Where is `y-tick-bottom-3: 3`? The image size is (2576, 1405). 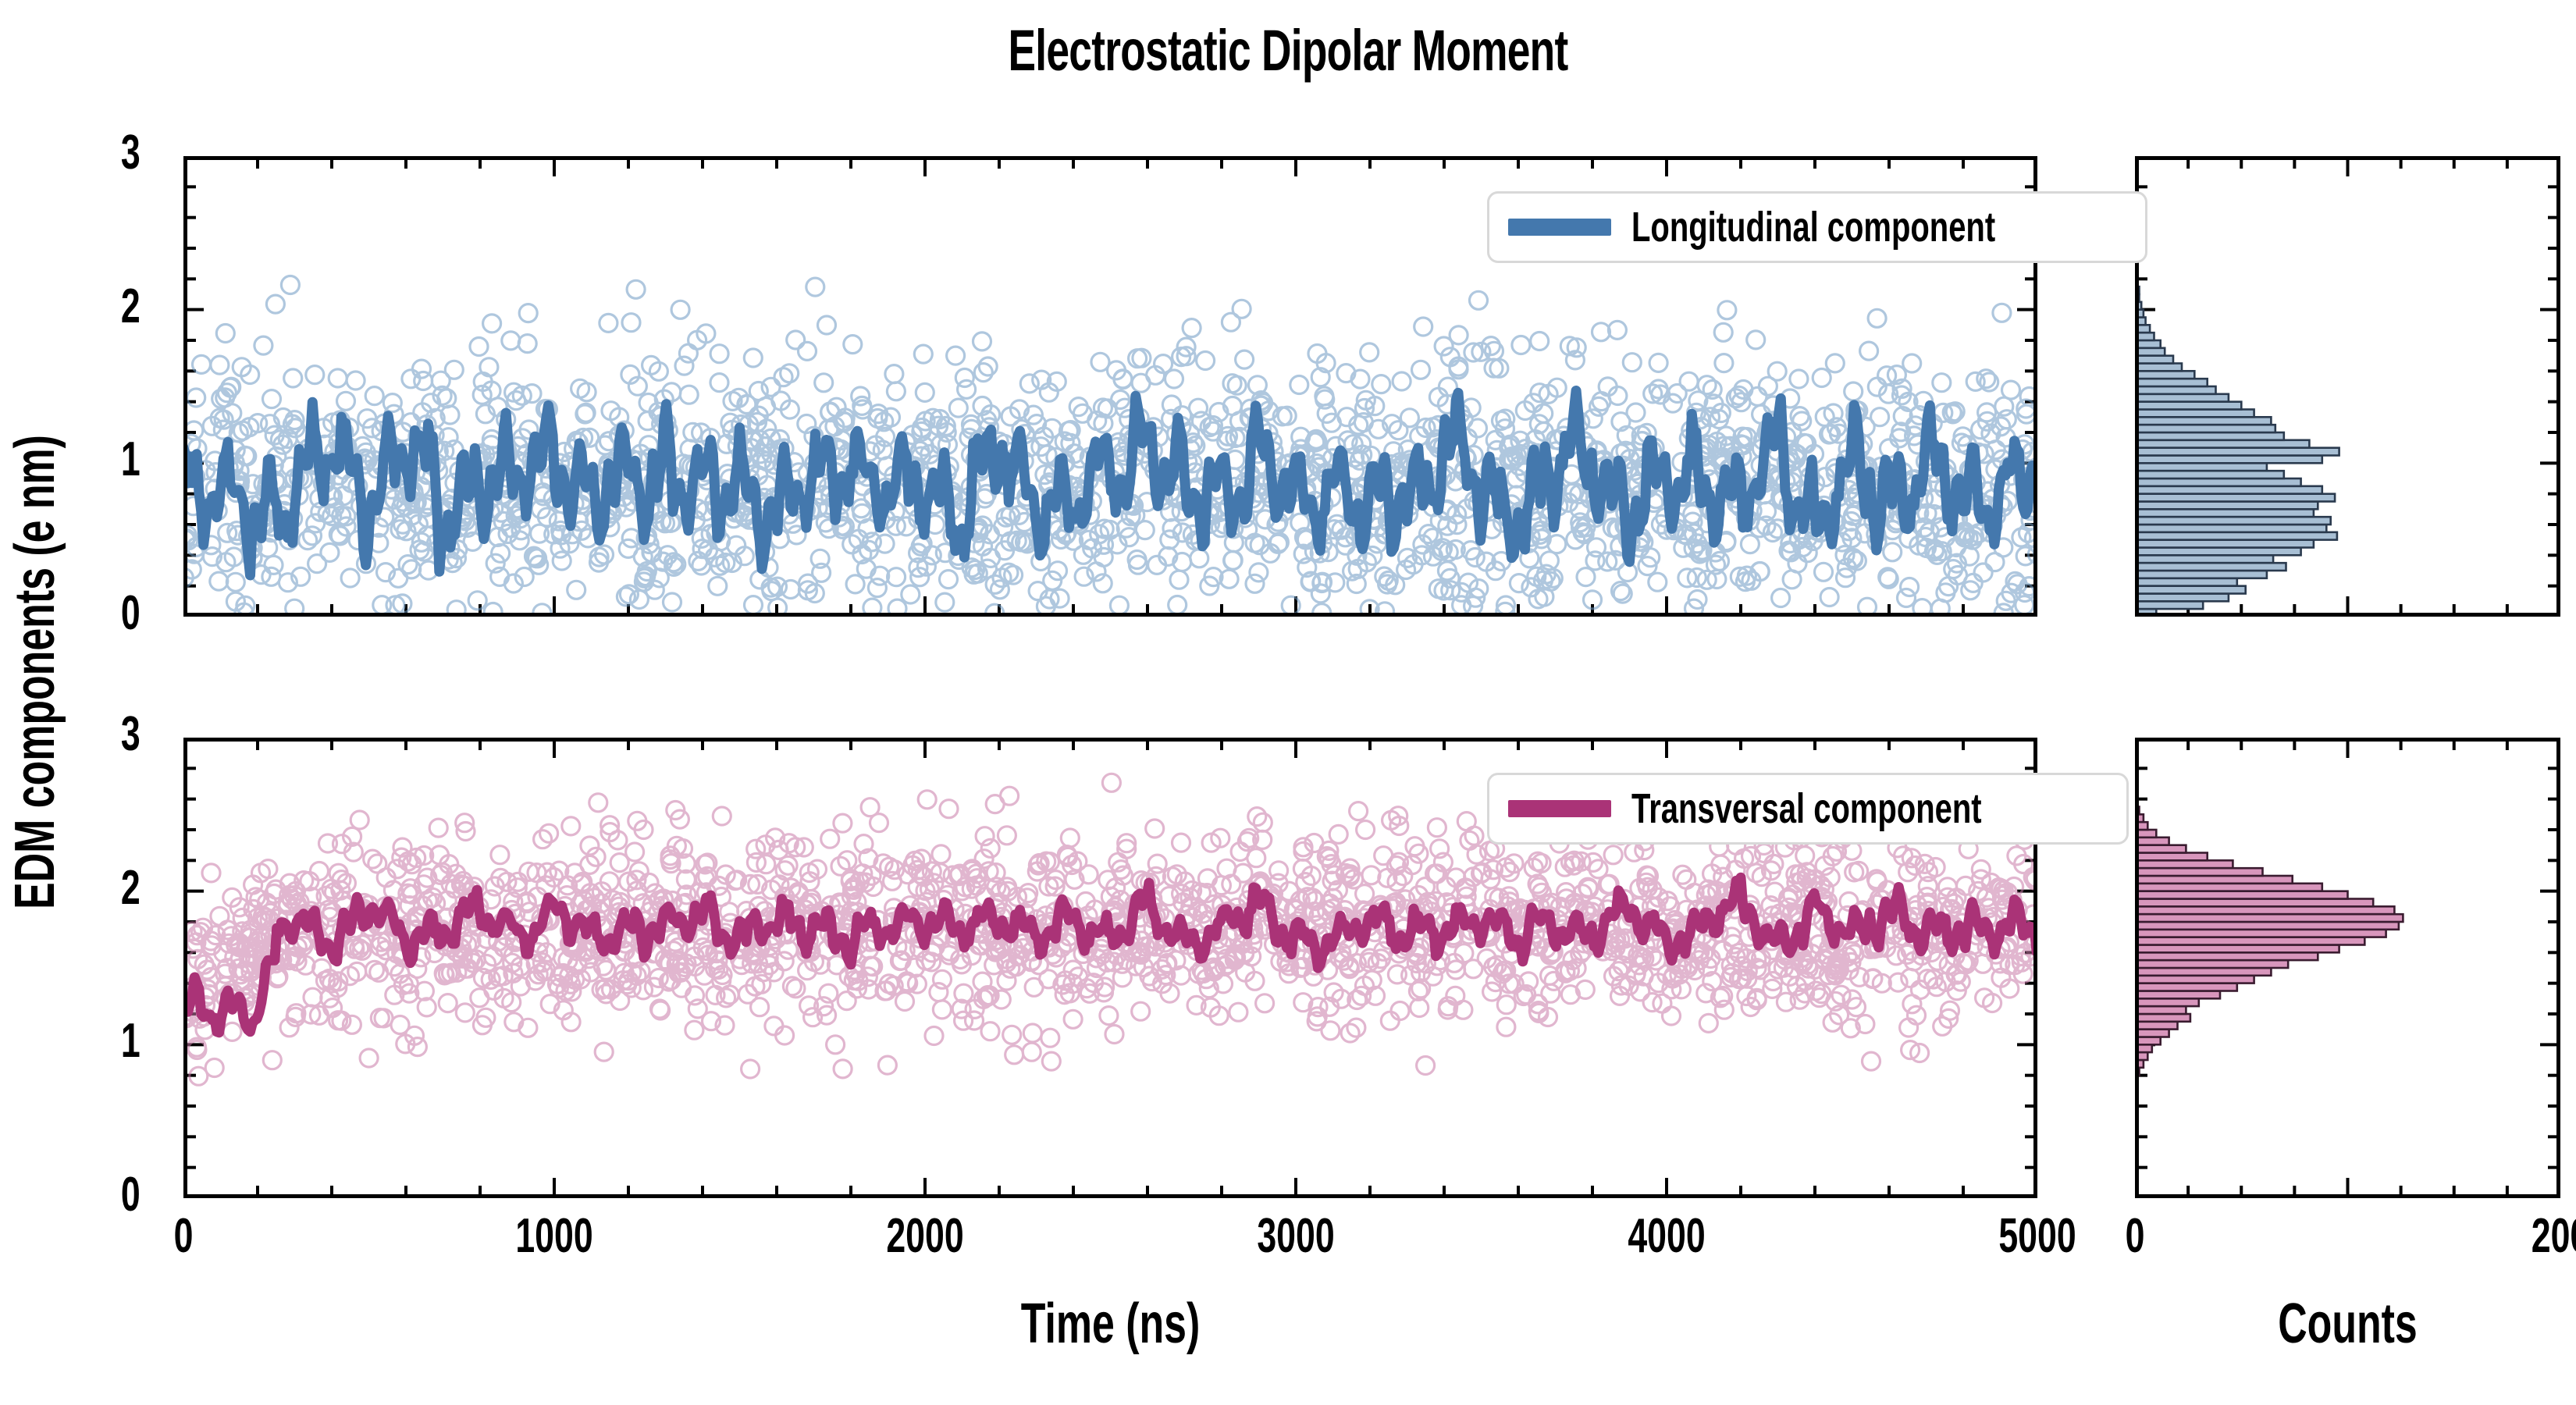 y-tick-bottom-3: 3 is located at coordinates (130, 734).